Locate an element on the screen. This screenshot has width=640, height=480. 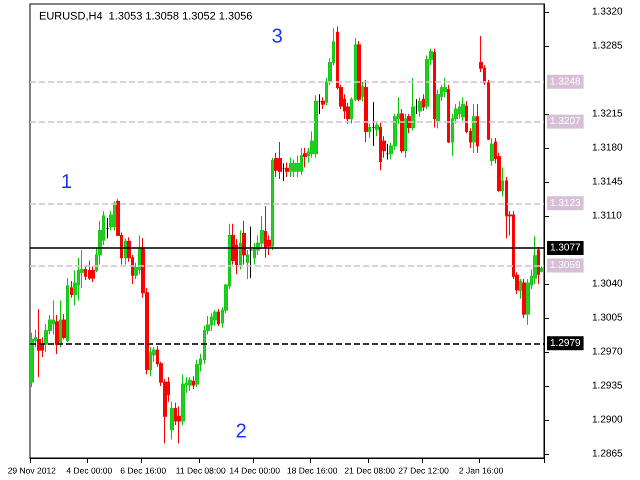
ref-line-label: 1.2979 is located at coordinates (566, 343).